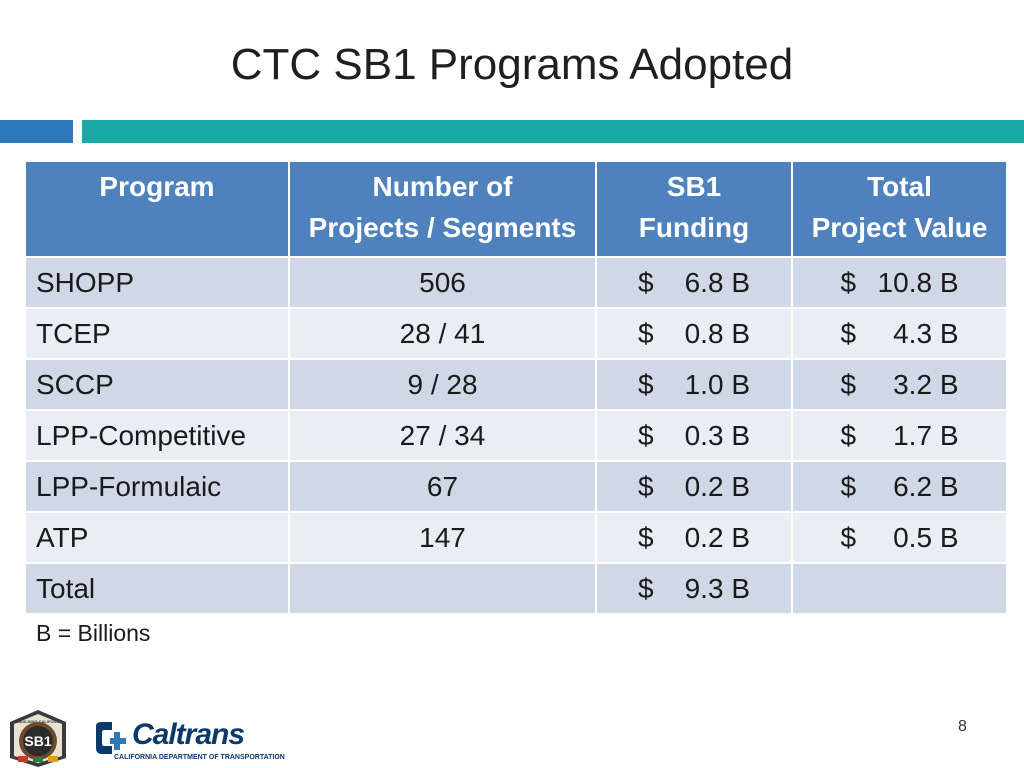 This screenshot has height=768, width=1024. What do you see at coordinates (899, 436) in the screenshot?
I see `value-cell: $1.7 B` at bounding box center [899, 436].